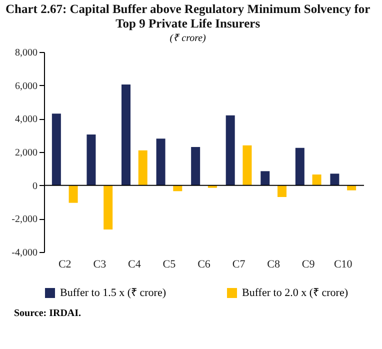 This screenshot has width=382, height=349. I want to click on y-tick-label: 6,000, so click(26, 86).